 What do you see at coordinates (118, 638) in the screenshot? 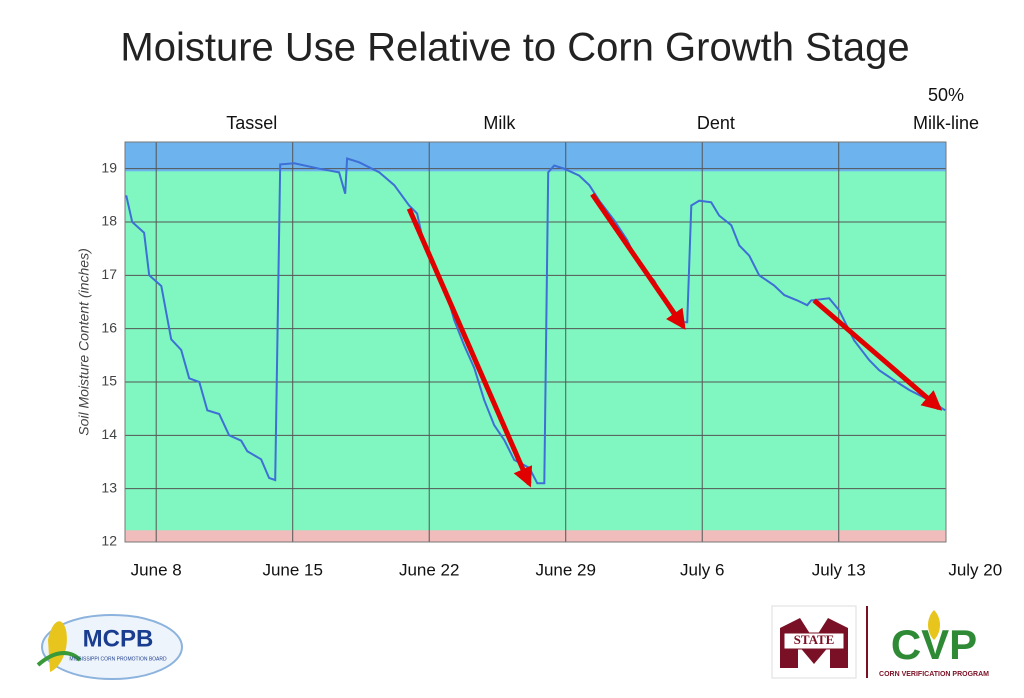
I see `logo-text: MCPB` at bounding box center [118, 638].